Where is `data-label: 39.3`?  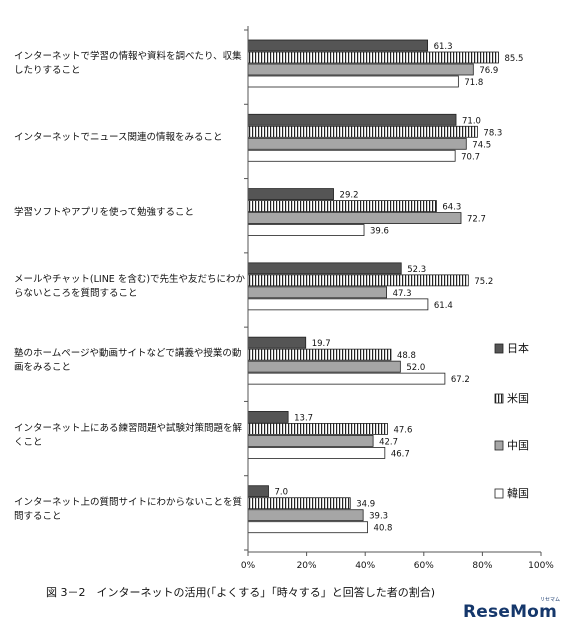 data-label: 39.3 is located at coordinates (378, 517).